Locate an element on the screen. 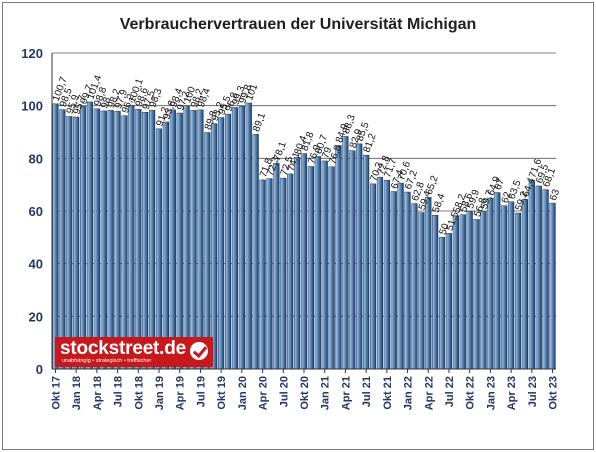 This screenshot has height=452, width=596. value-label: 50 is located at coordinates (445, 229).